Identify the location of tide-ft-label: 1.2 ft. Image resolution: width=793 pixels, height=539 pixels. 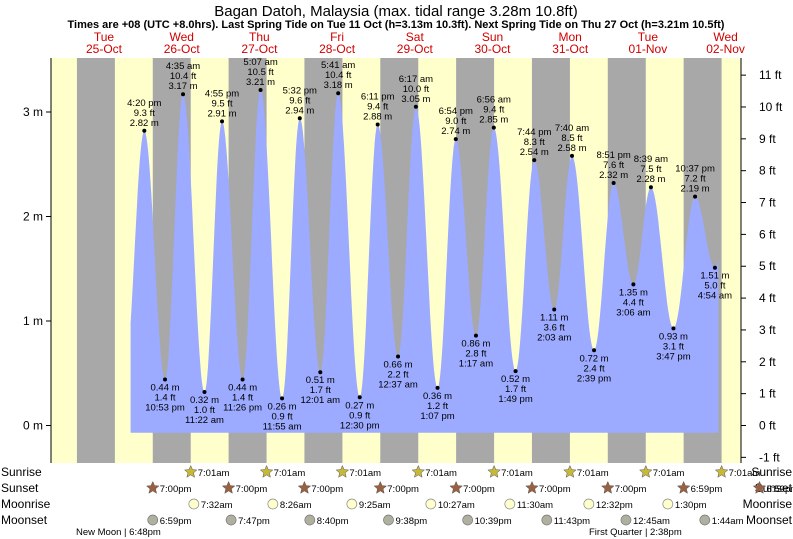
(437, 406).